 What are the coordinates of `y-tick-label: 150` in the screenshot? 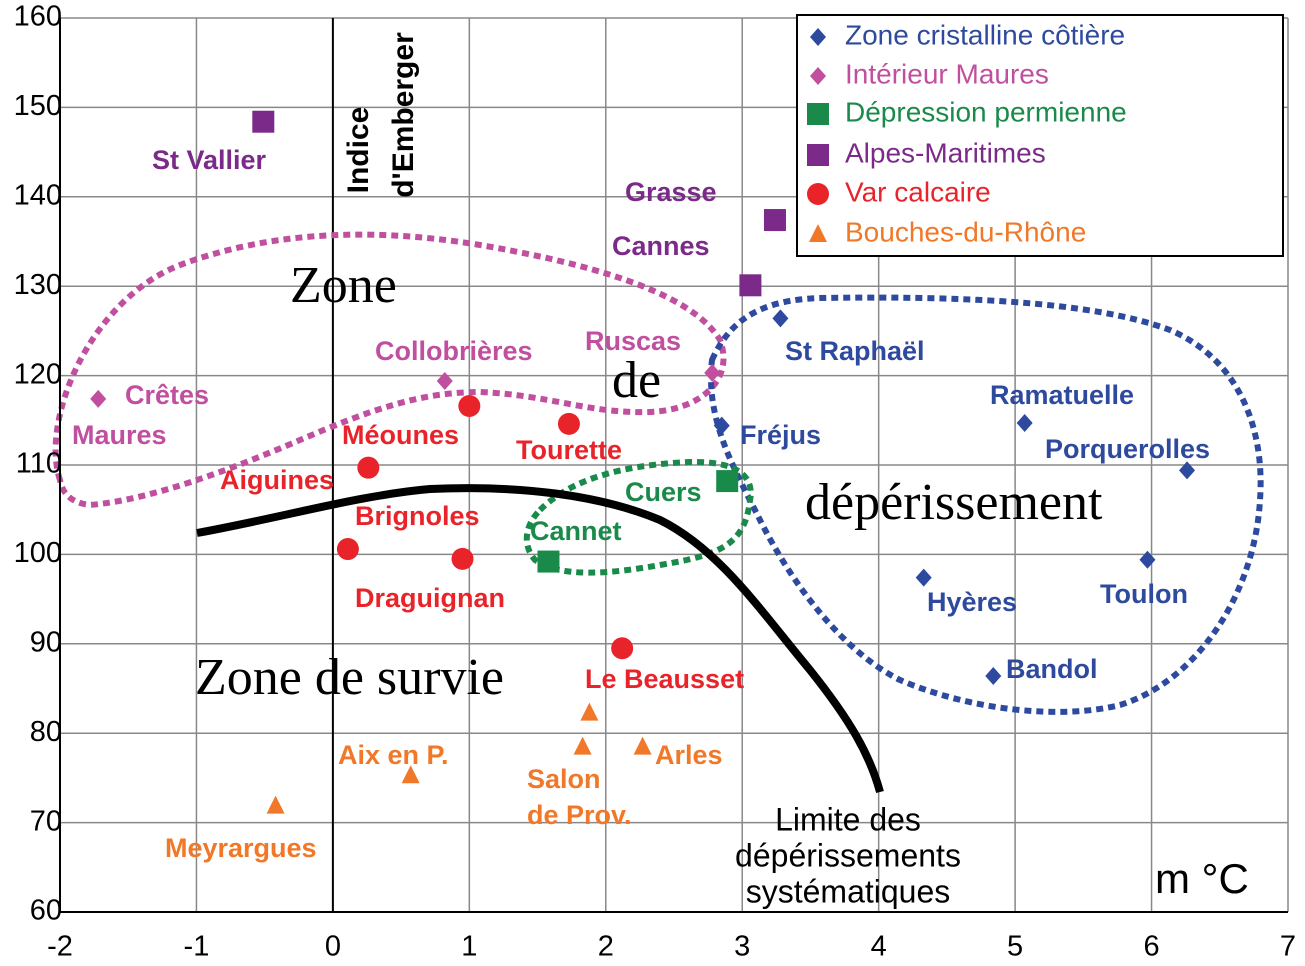 It's located at (38, 106).